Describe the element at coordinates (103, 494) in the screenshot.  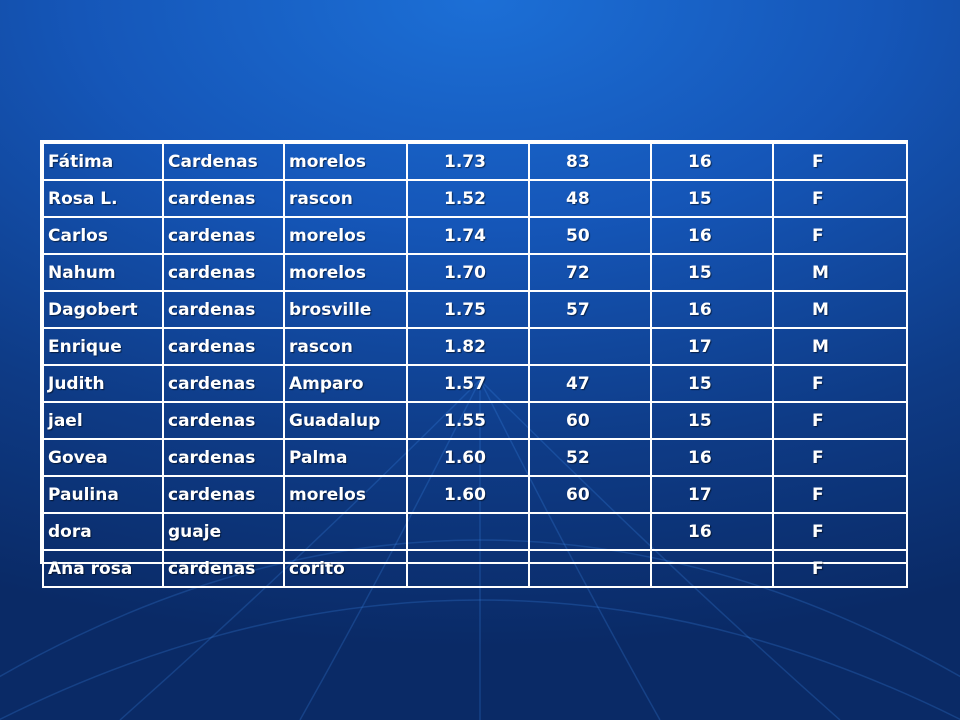
I see `cell-name: Paulina` at that location.